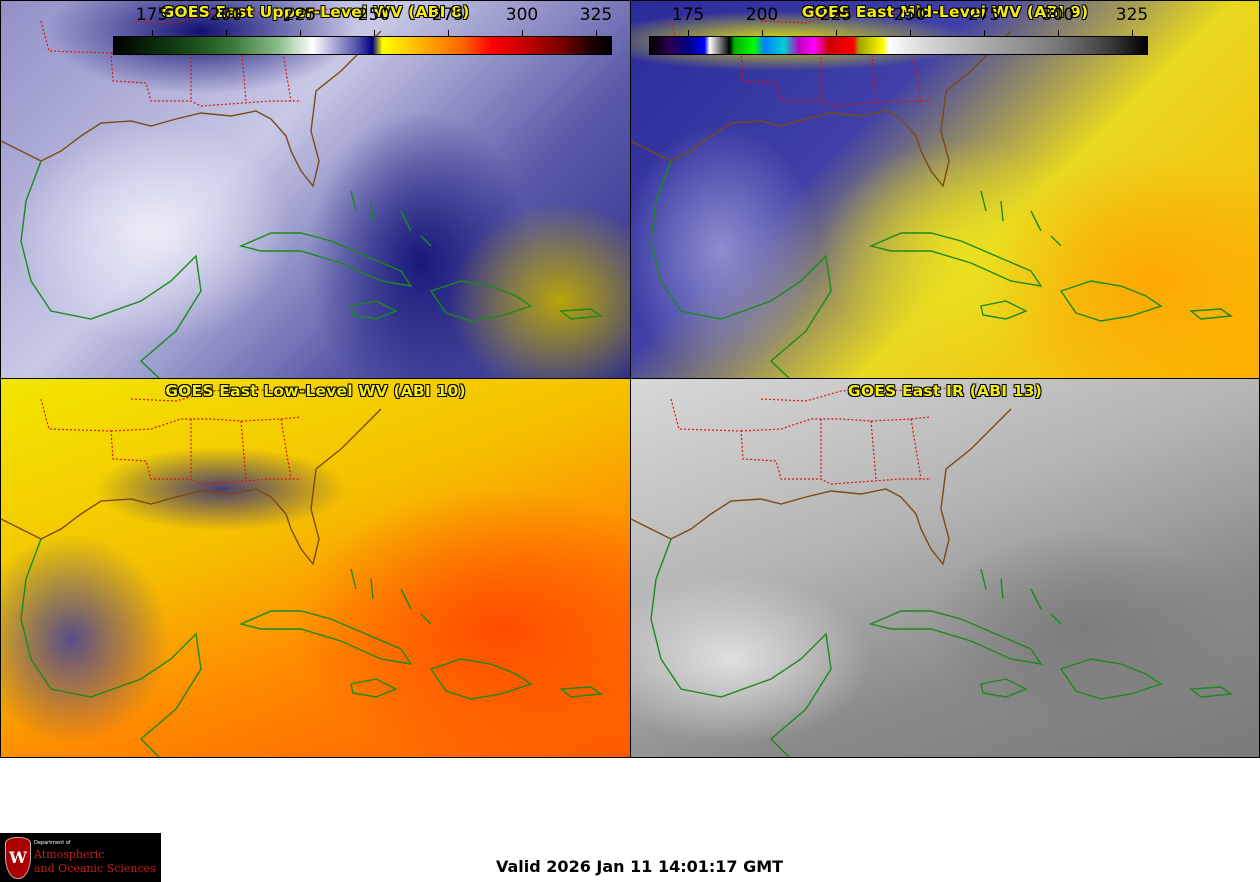  I want to click on panel-title: GOES East IR (ABI 13), so click(945, 391).